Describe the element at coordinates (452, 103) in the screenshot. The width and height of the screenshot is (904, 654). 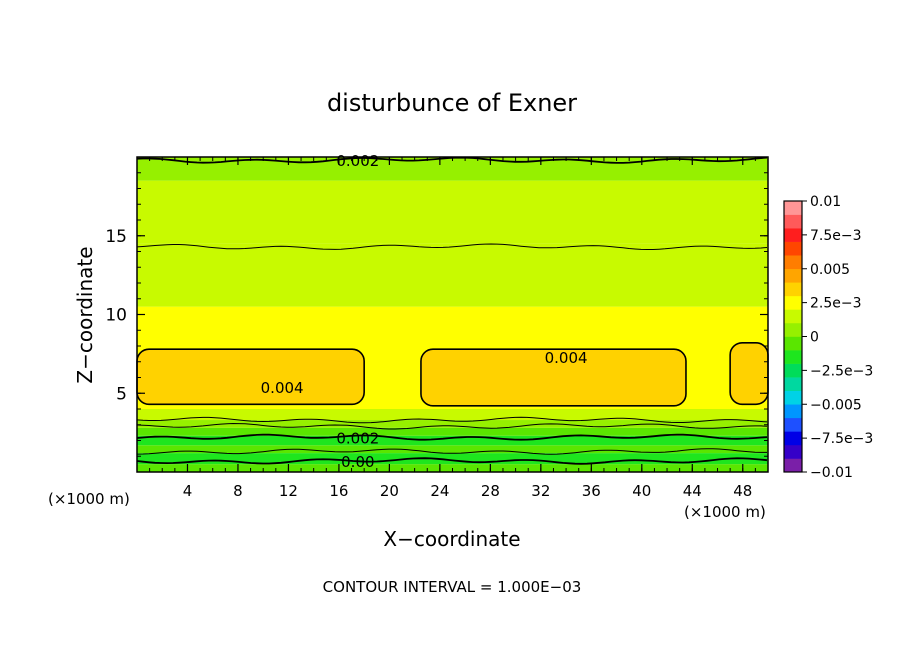
I see `chart-title: disturbunce of Exner` at that location.